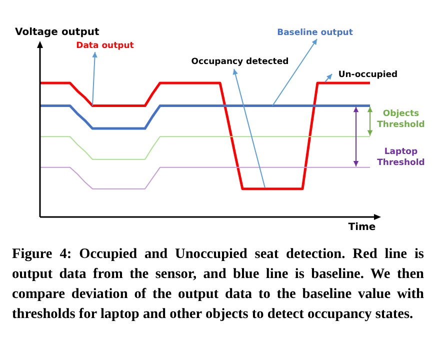  What do you see at coordinates (240, 62) in the screenshot?
I see `text: Occupancy detected` at bounding box center [240, 62].